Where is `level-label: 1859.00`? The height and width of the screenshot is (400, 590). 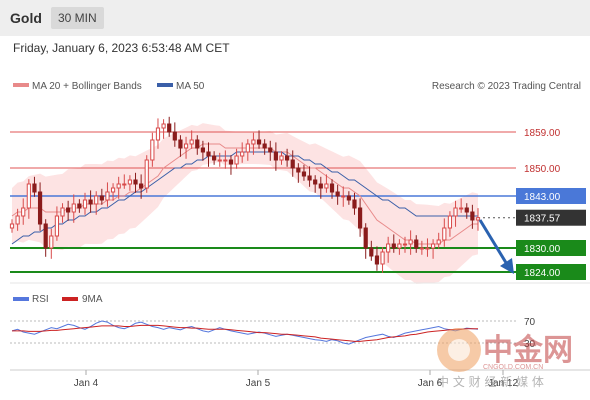 level-label: 1859.00 is located at coordinates (542, 133).